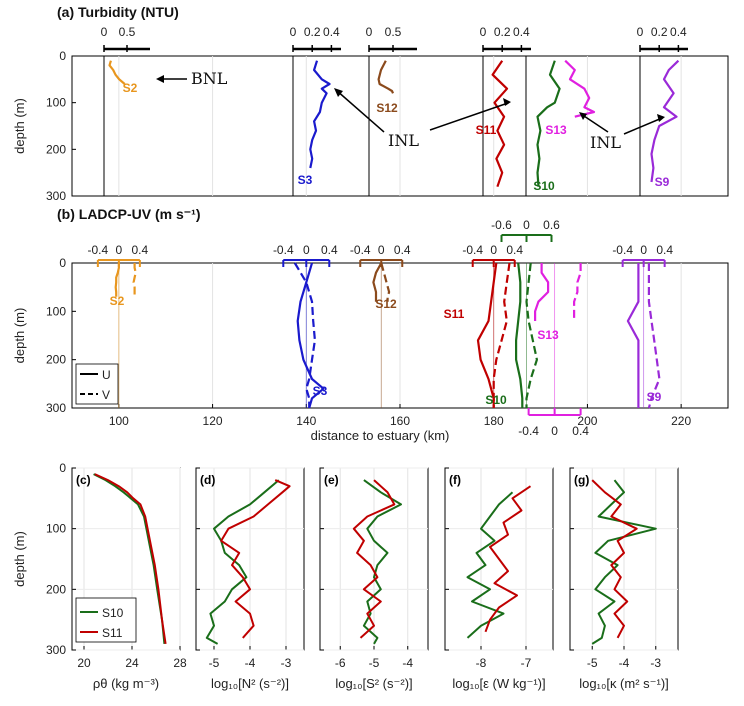  I want to click on panel-e-xtick-label: -4, so click(407, 663).